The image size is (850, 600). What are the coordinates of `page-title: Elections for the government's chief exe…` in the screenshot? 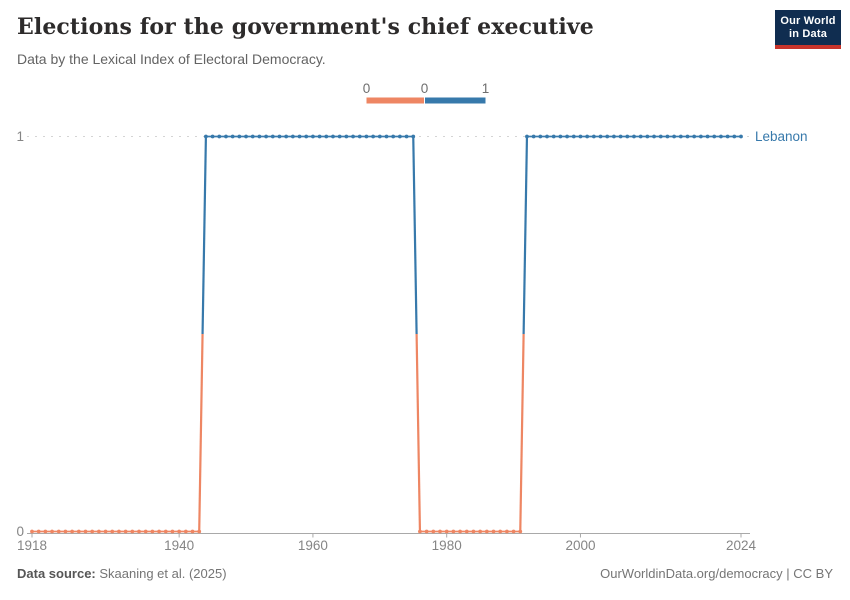 It's located at (305, 27).